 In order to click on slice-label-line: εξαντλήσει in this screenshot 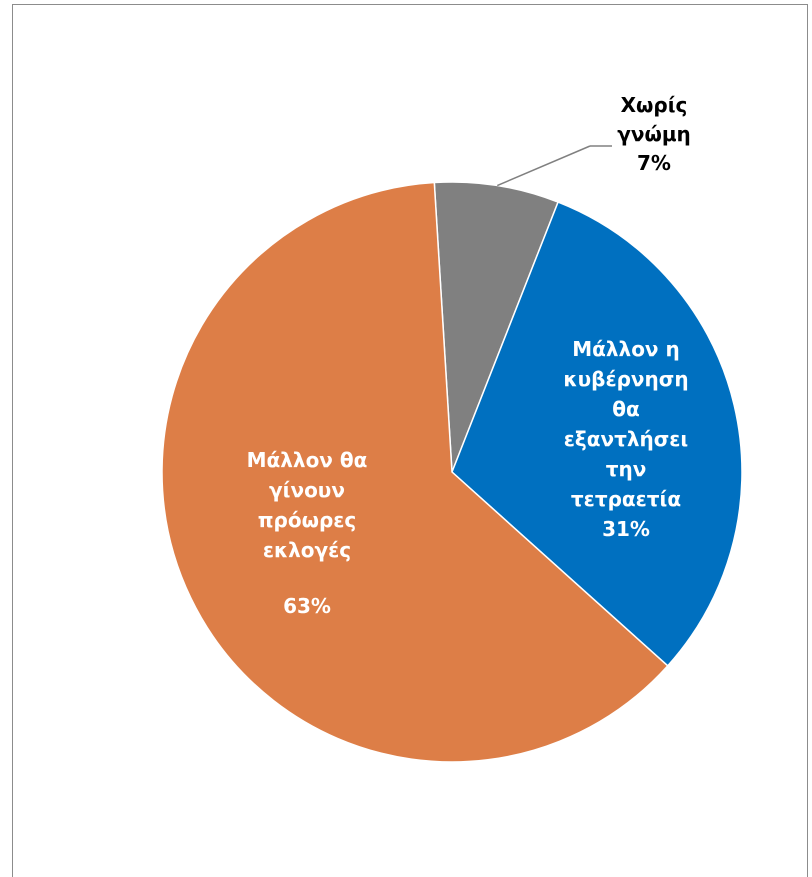, I will do `click(626, 439)`.